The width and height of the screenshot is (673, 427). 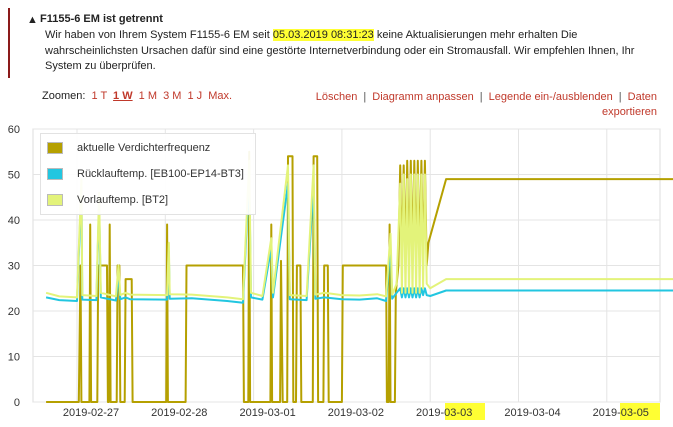 I want to click on legend-item-flow-temp: Vorlauftemp. [BT2], so click(x=107, y=200).